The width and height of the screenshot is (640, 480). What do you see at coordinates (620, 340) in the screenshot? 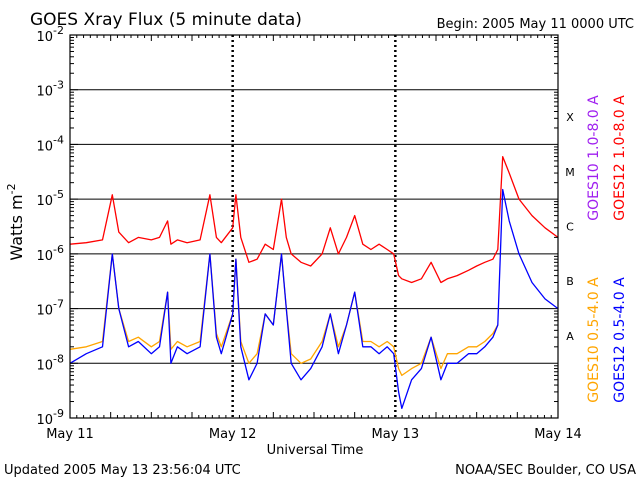
I see `legend-goes12-short: GOES12 0.5-4.0 A` at bounding box center [620, 340].